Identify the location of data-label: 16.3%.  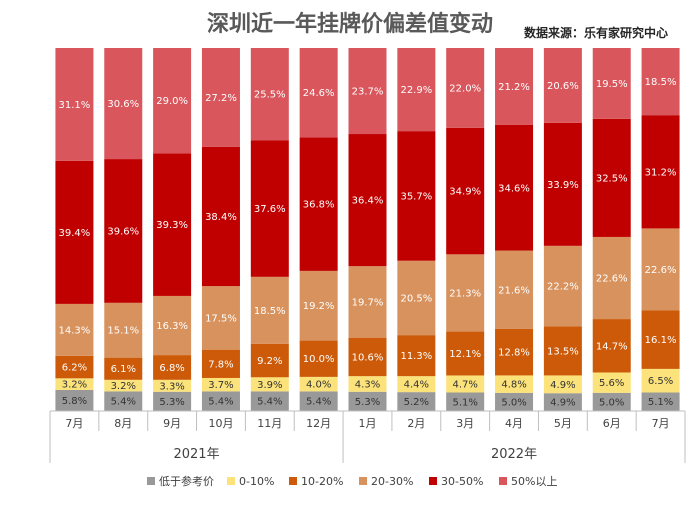
(172, 326).